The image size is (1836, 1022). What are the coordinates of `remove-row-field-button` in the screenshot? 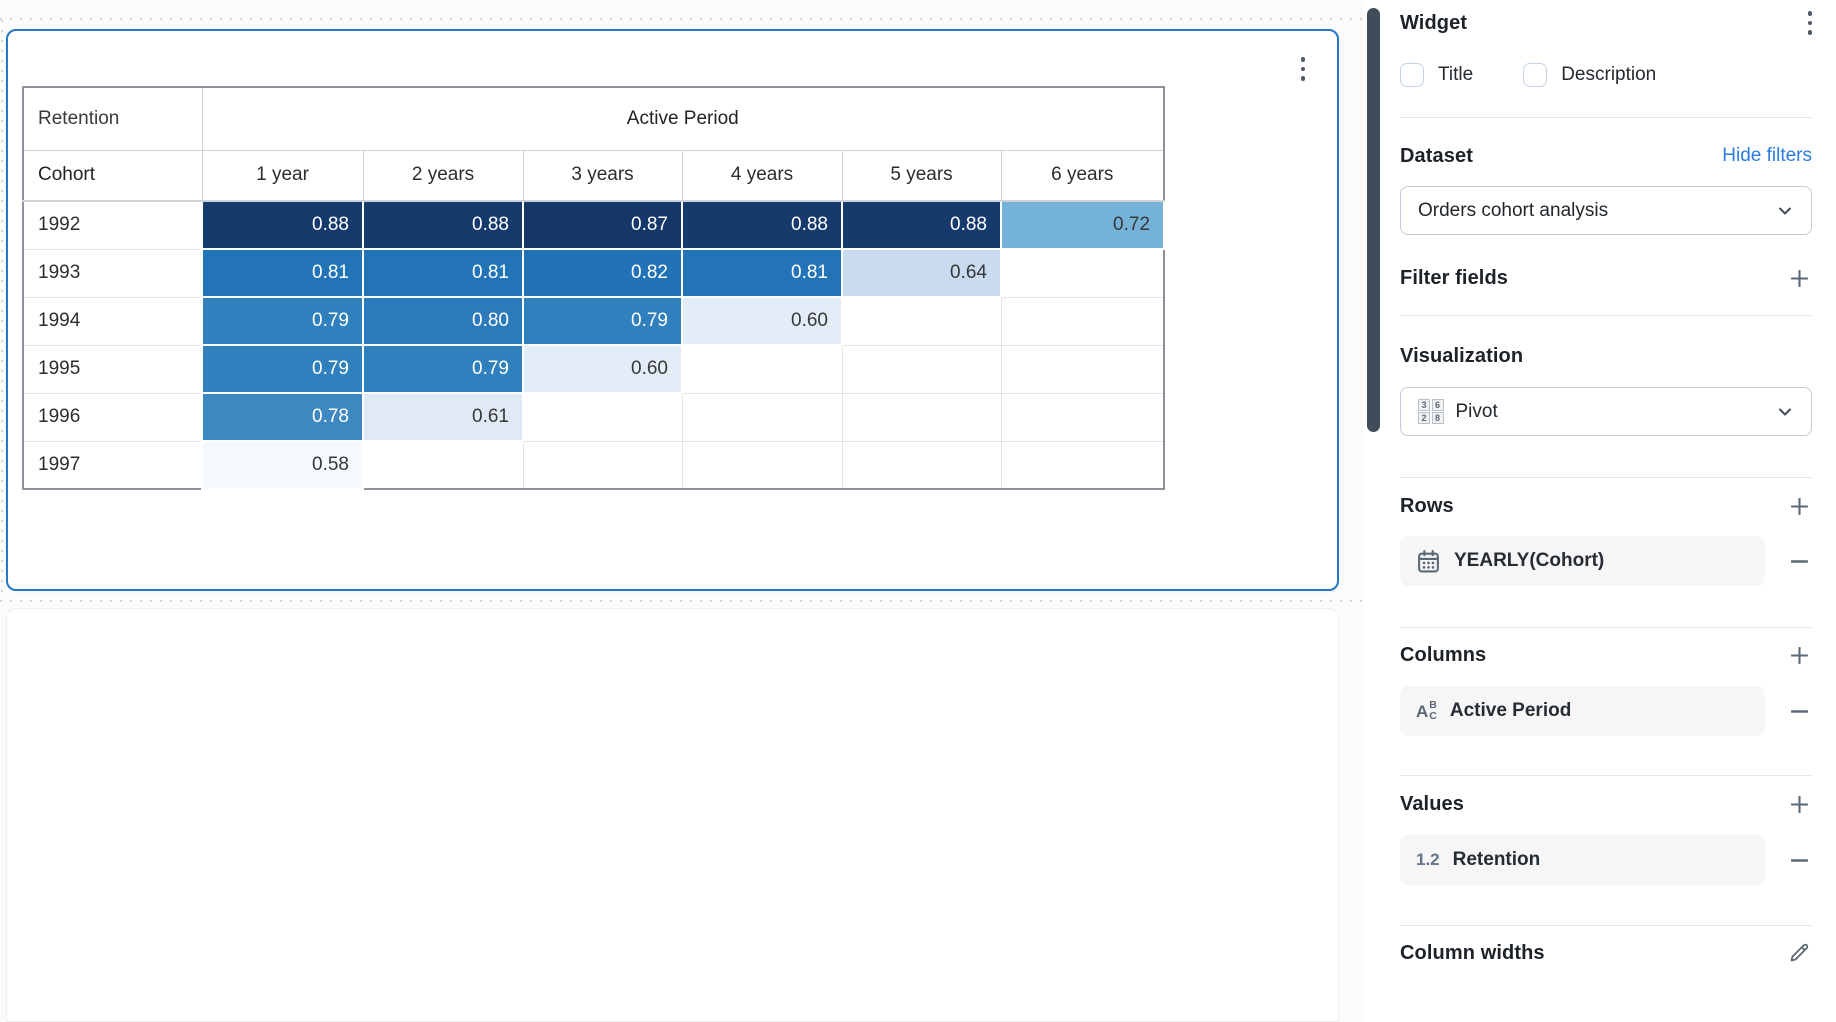 It's located at (1799, 561).